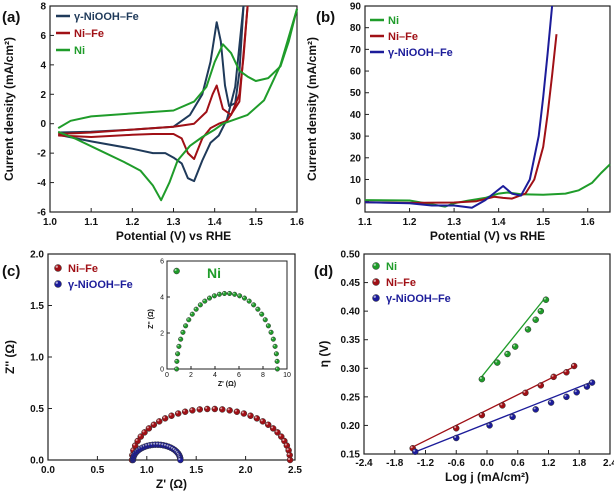  Describe the element at coordinates (365, 222) in the screenshot. I see `x-tick-label: 1.1` at that location.